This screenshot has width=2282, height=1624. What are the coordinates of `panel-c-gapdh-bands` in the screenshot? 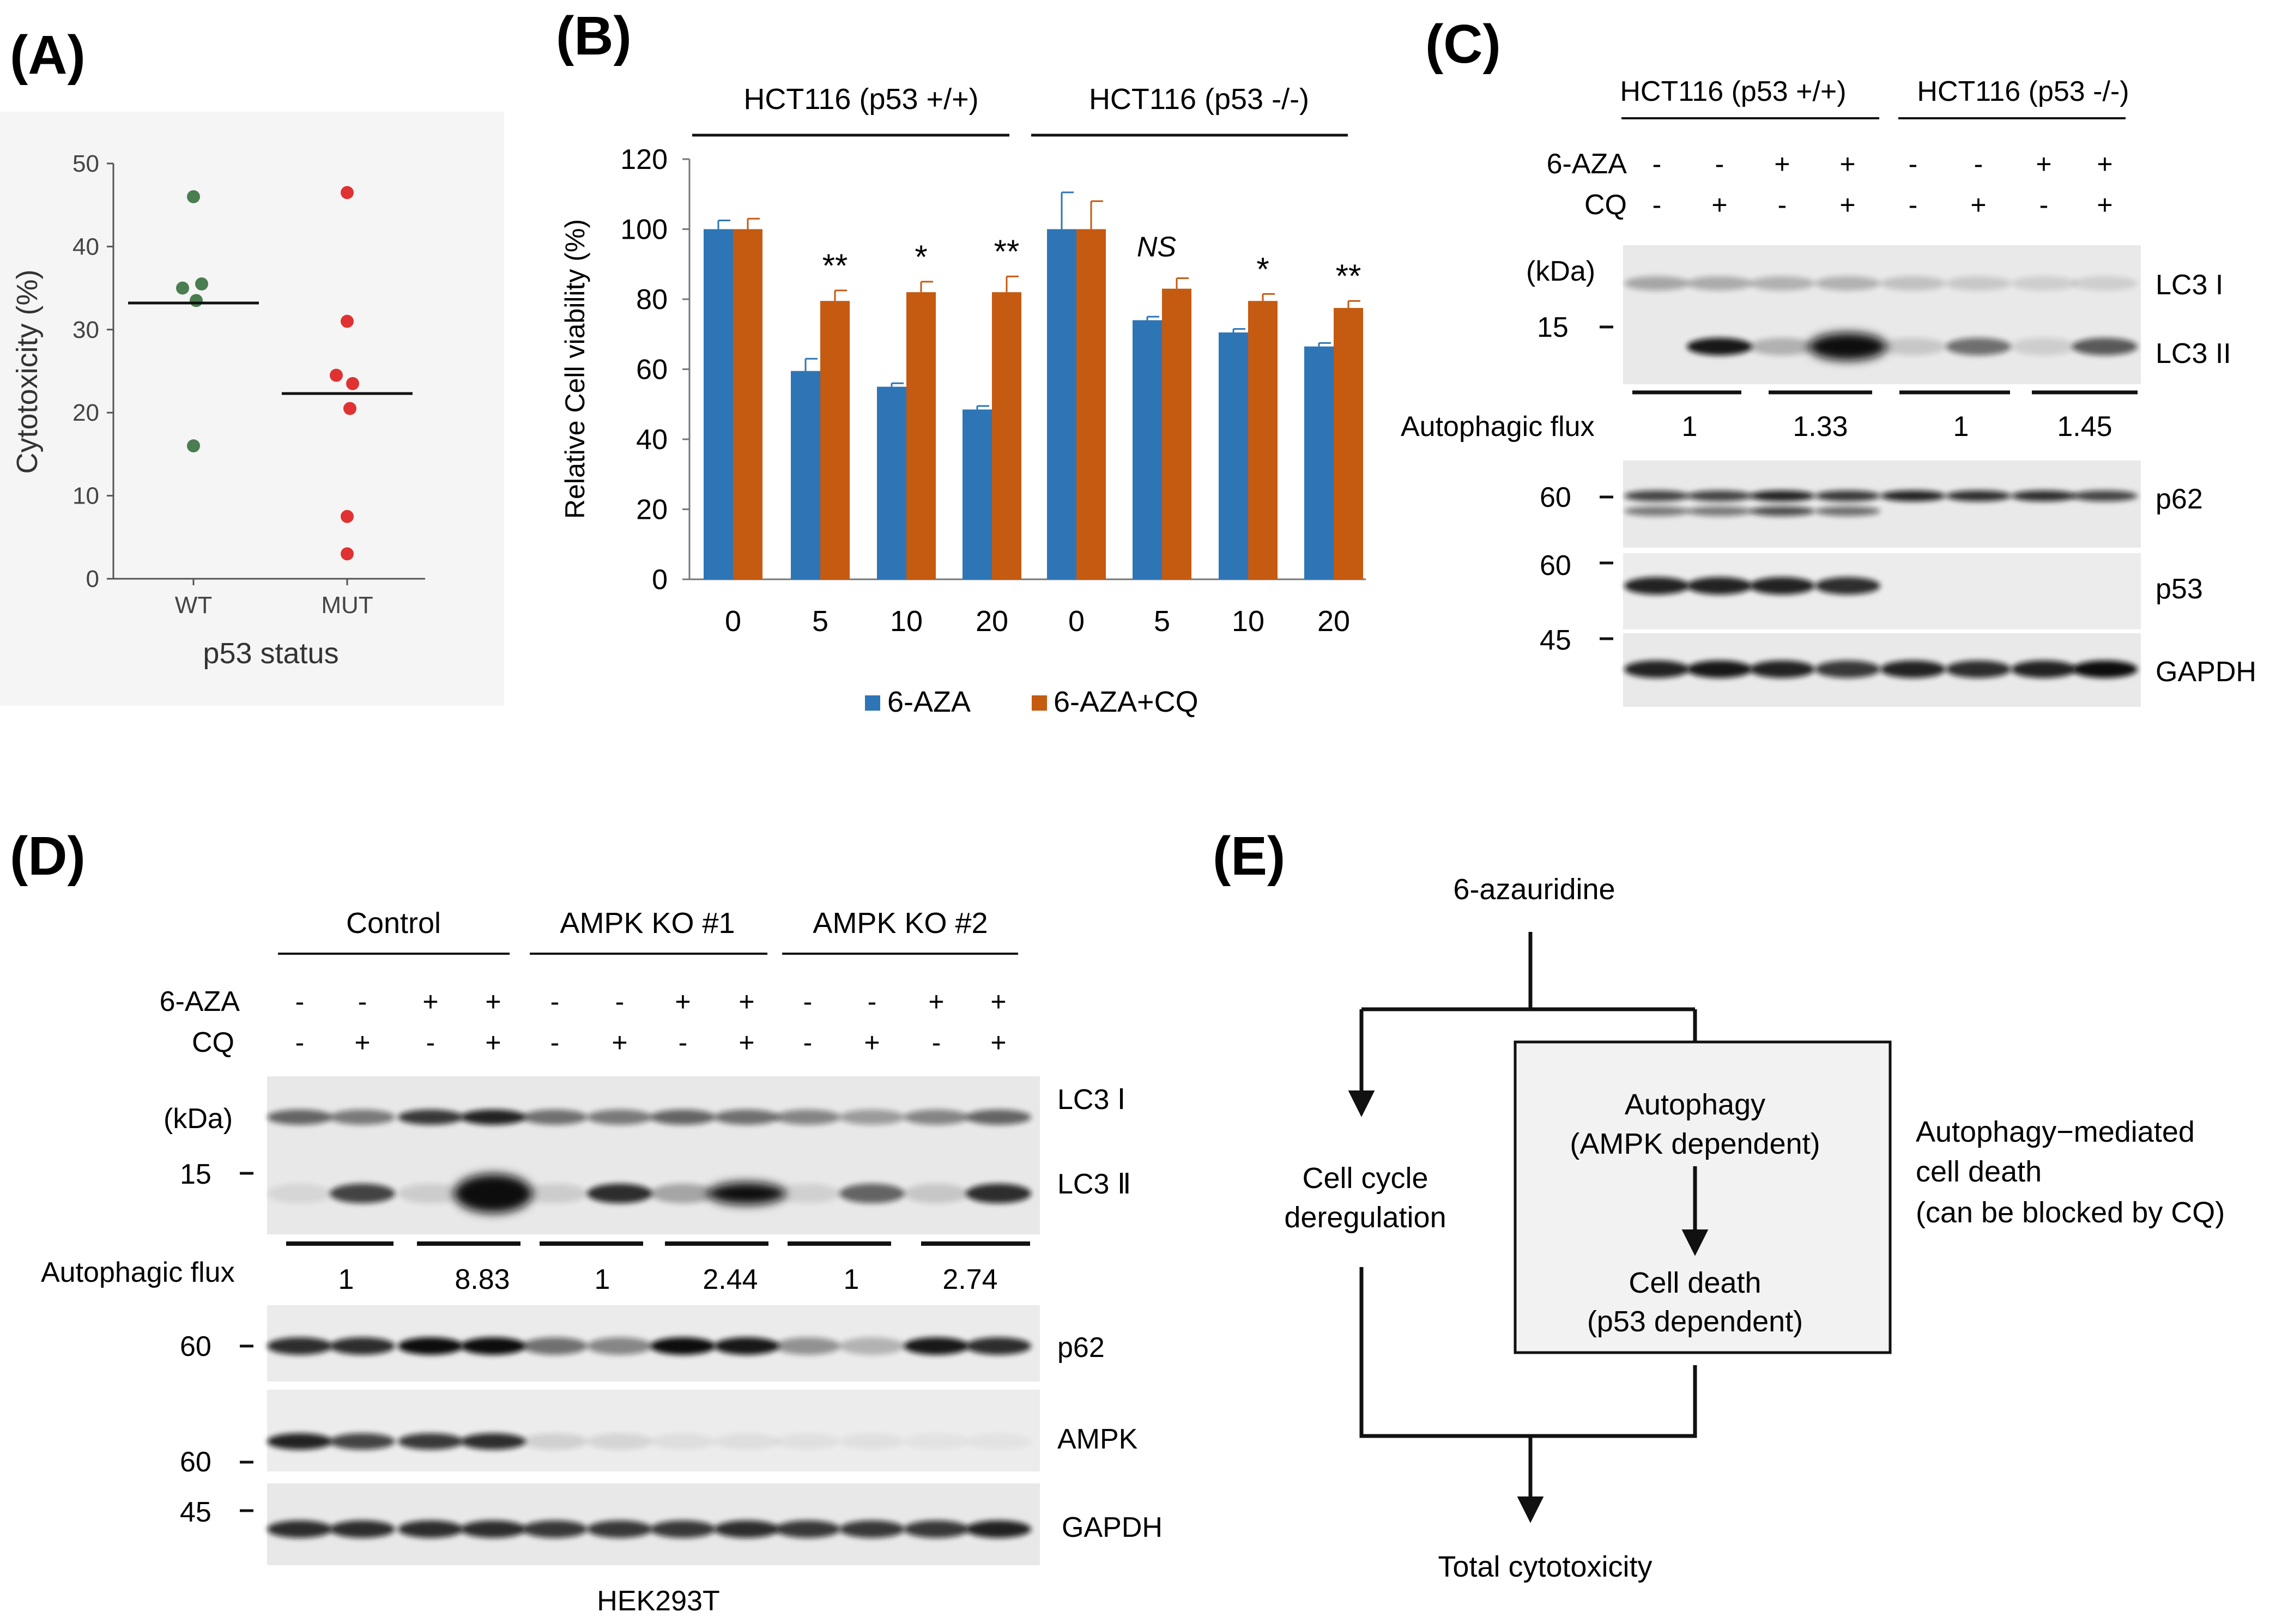 It's located at (1881, 669).